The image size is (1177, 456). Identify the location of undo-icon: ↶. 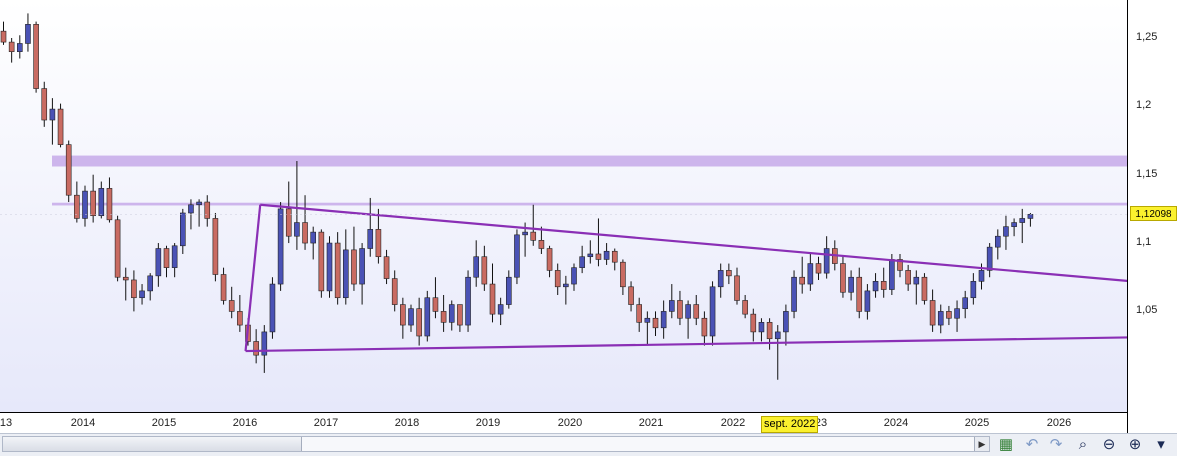
(1032, 444).